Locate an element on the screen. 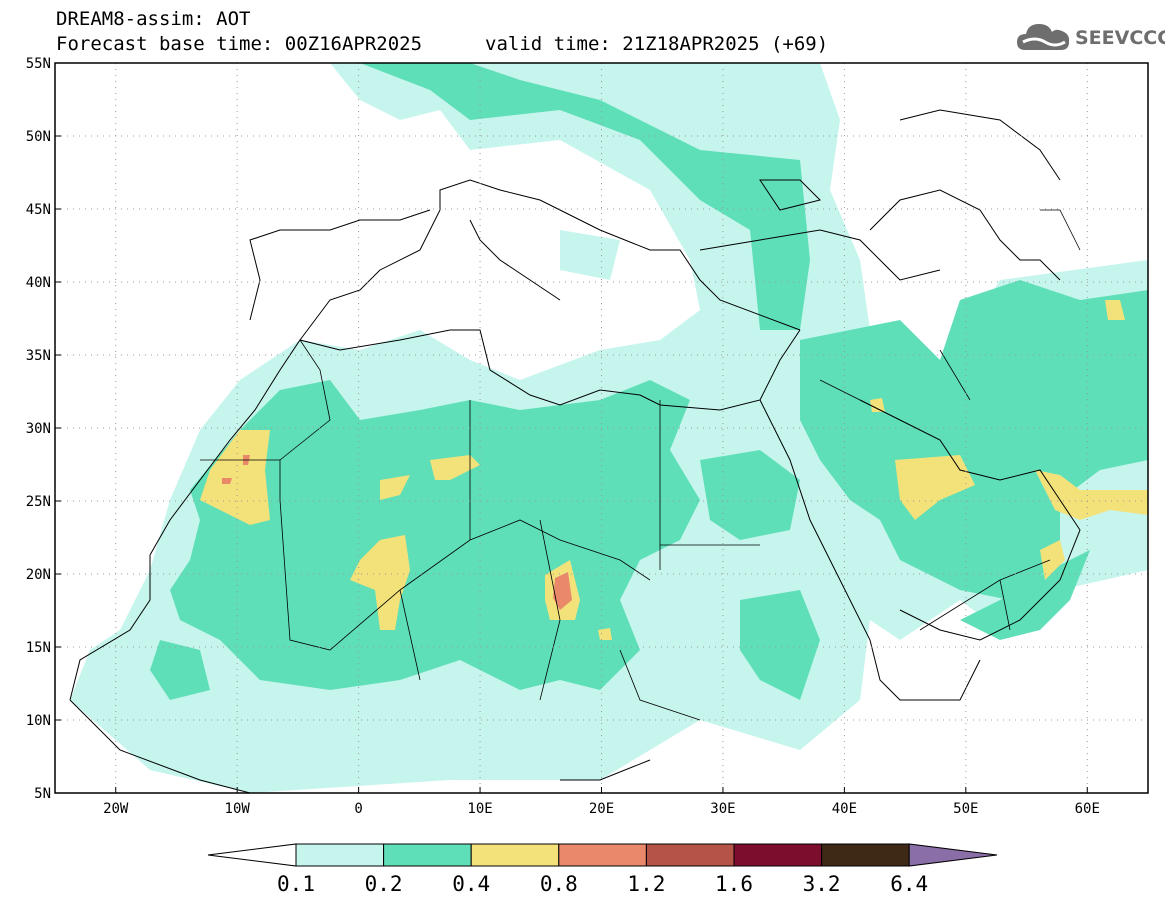 This screenshot has height=905, width=1165. lat-label: 40N is located at coordinates (38, 283).